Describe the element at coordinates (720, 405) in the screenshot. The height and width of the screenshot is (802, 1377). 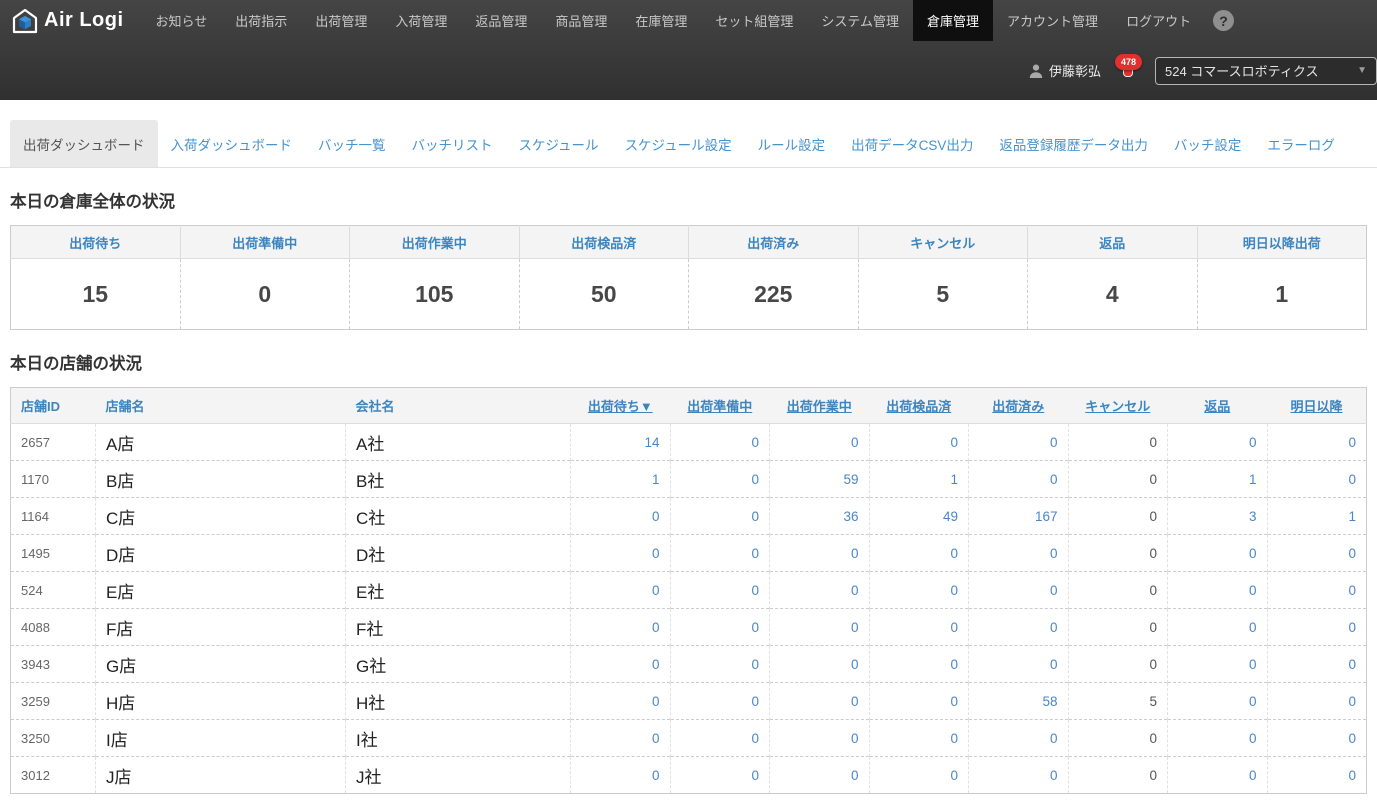
I see `stores-sortable-column-header: 出荷準備中` at that location.